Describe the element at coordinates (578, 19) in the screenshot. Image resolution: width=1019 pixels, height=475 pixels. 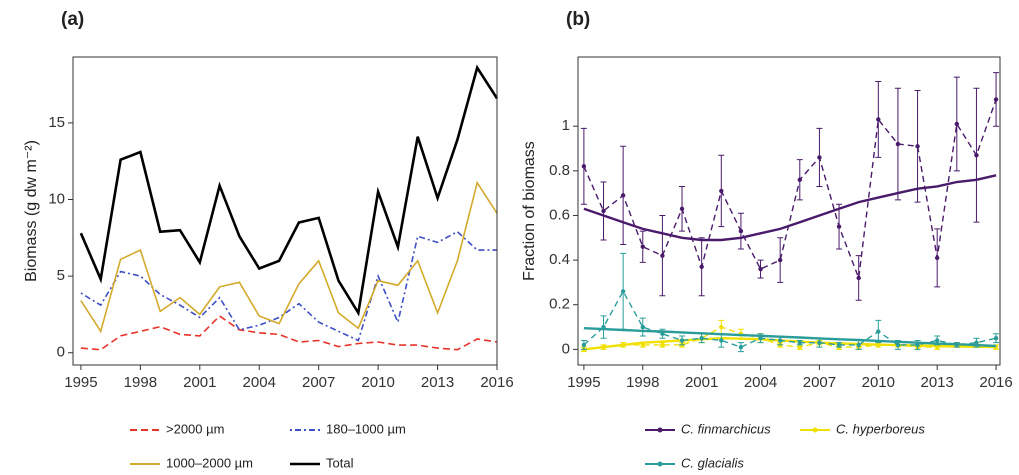
I see `panel-label: (b)` at that location.